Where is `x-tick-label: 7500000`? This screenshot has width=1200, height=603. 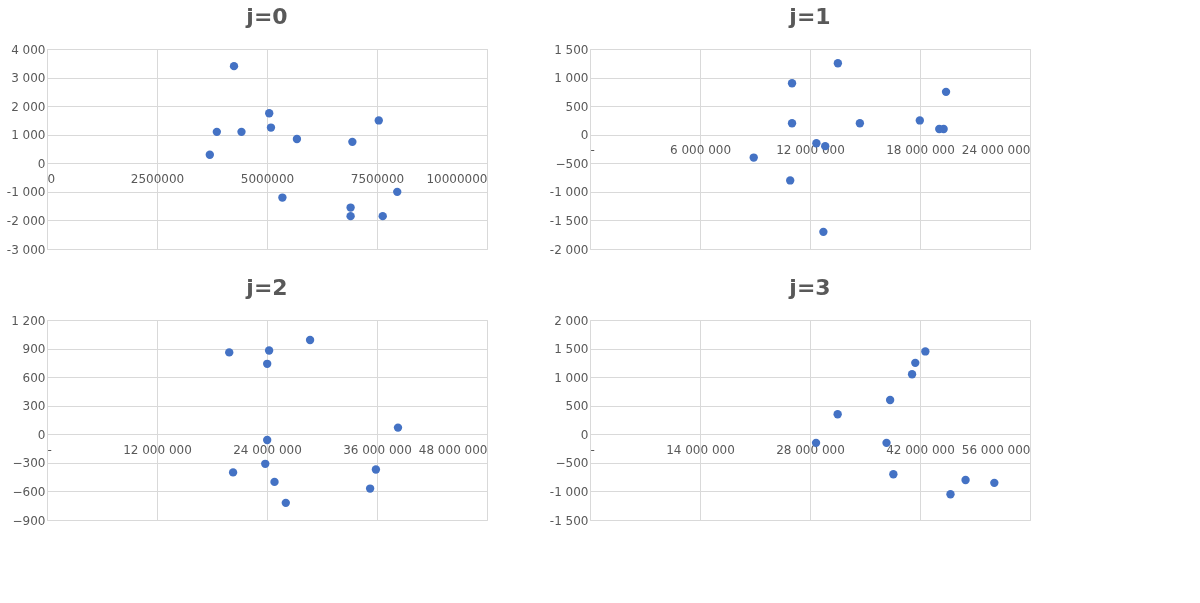
x-tick-label: 7500000 is located at coordinates (377, 178).